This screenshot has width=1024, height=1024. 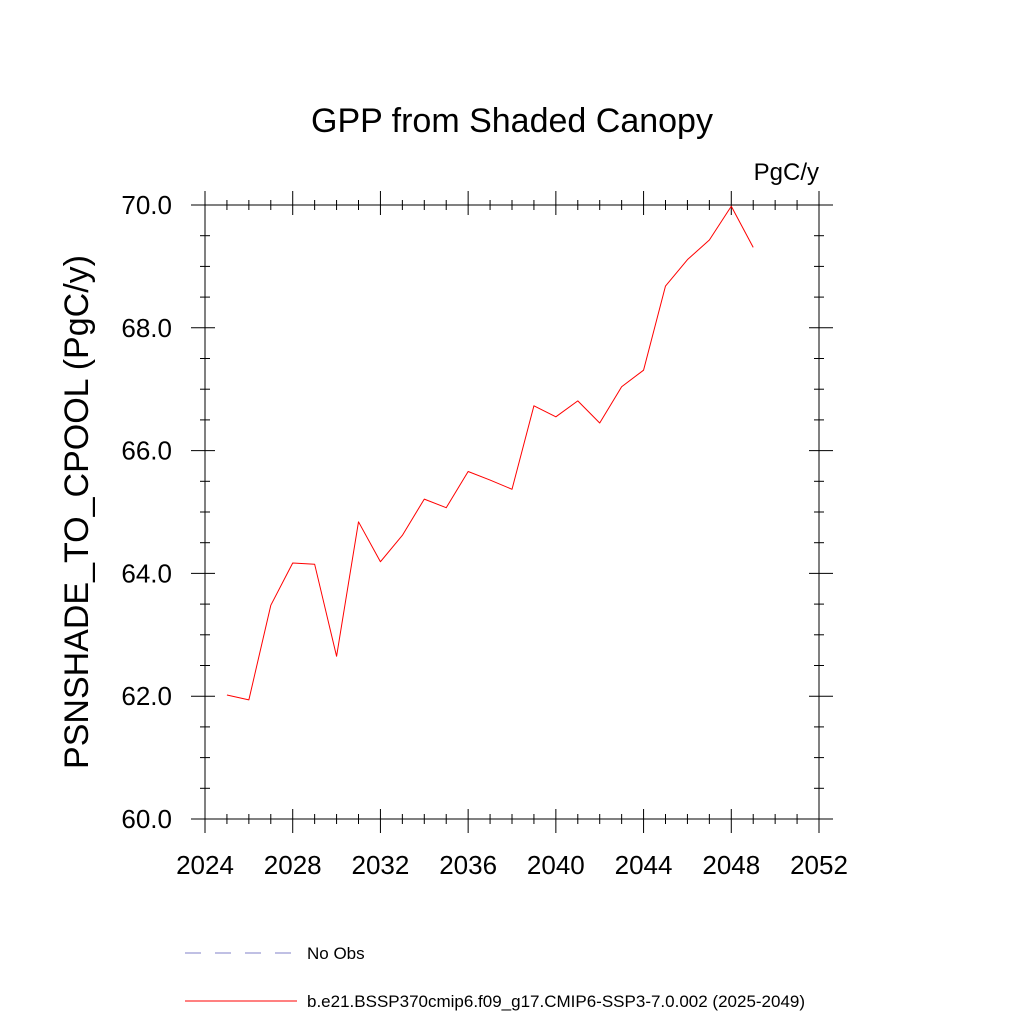 What do you see at coordinates (644, 865) in the screenshot?
I see `x-tick-label: 2044` at bounding box center [644, 865].